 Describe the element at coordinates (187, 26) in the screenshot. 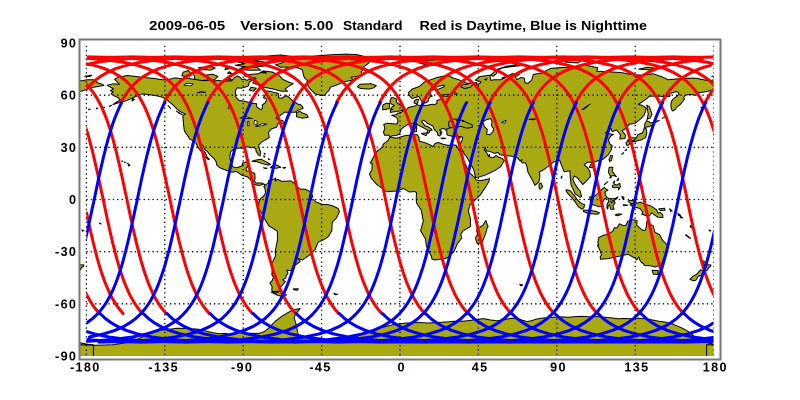

I see `svg-text: 2009-06-05` at that location.